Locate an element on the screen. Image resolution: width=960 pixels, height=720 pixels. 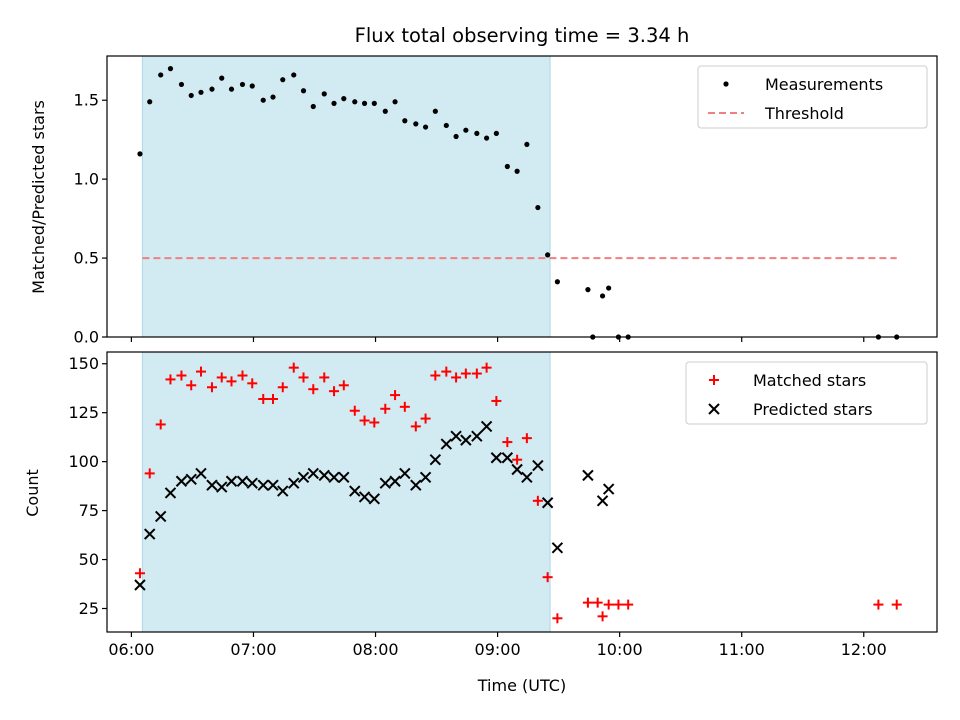
legend-marker-measurements is located at coordinates (726, 84).